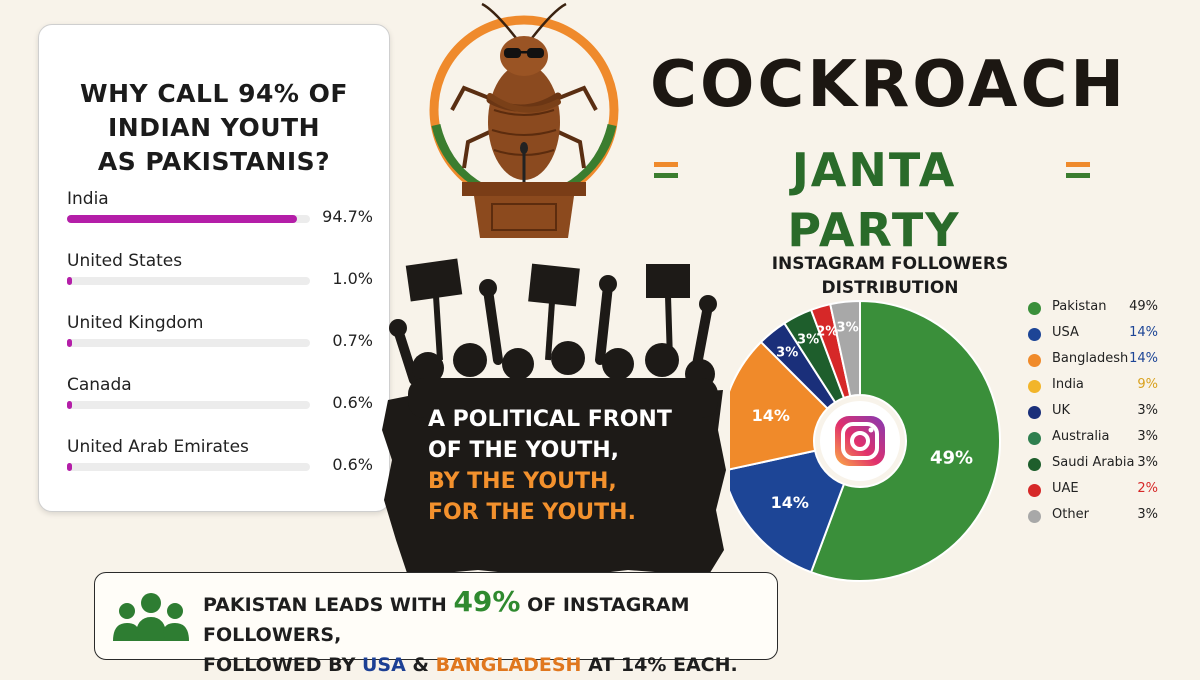  I want to click on brand-title-janta-party: JANTA PARTY, so click(874, 200).